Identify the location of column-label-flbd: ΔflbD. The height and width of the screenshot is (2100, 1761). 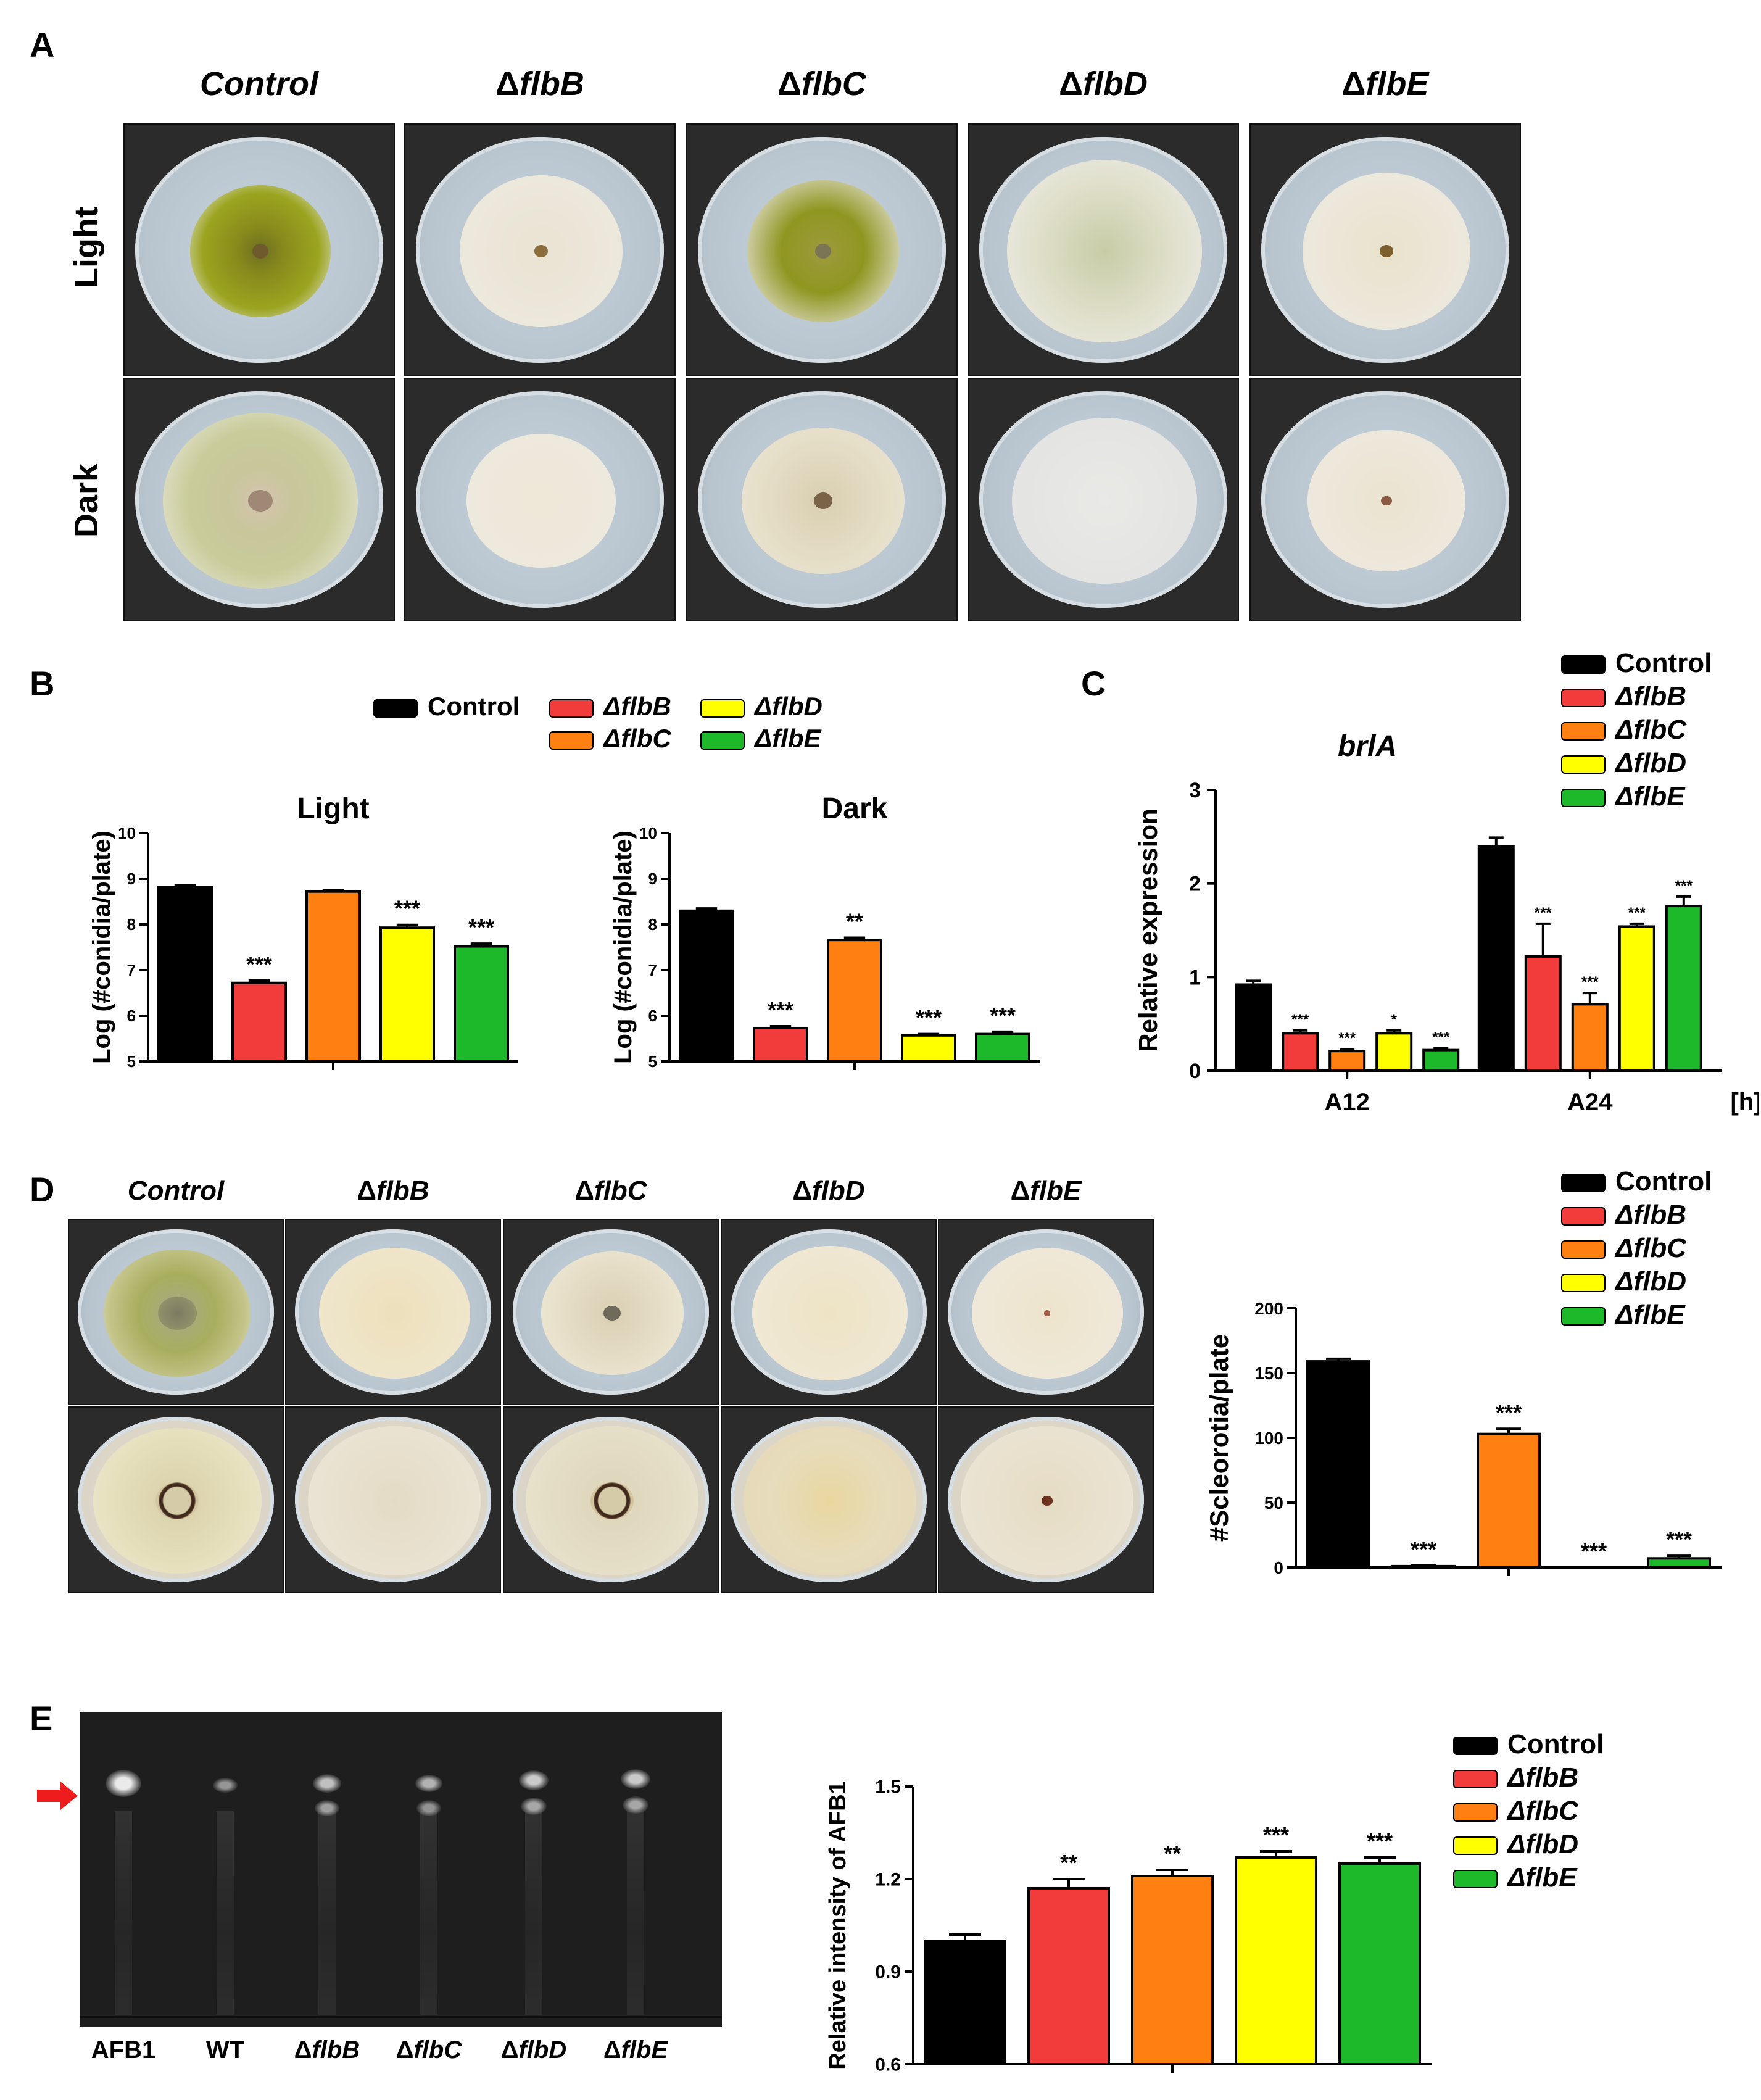
(1103, 83).